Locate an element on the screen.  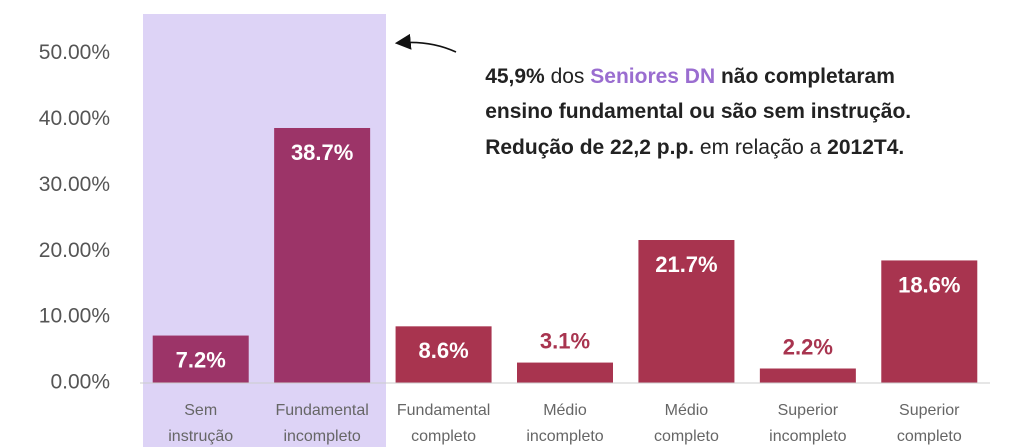
x-tick-label: Médio completo is located at coordinates (686, 423).